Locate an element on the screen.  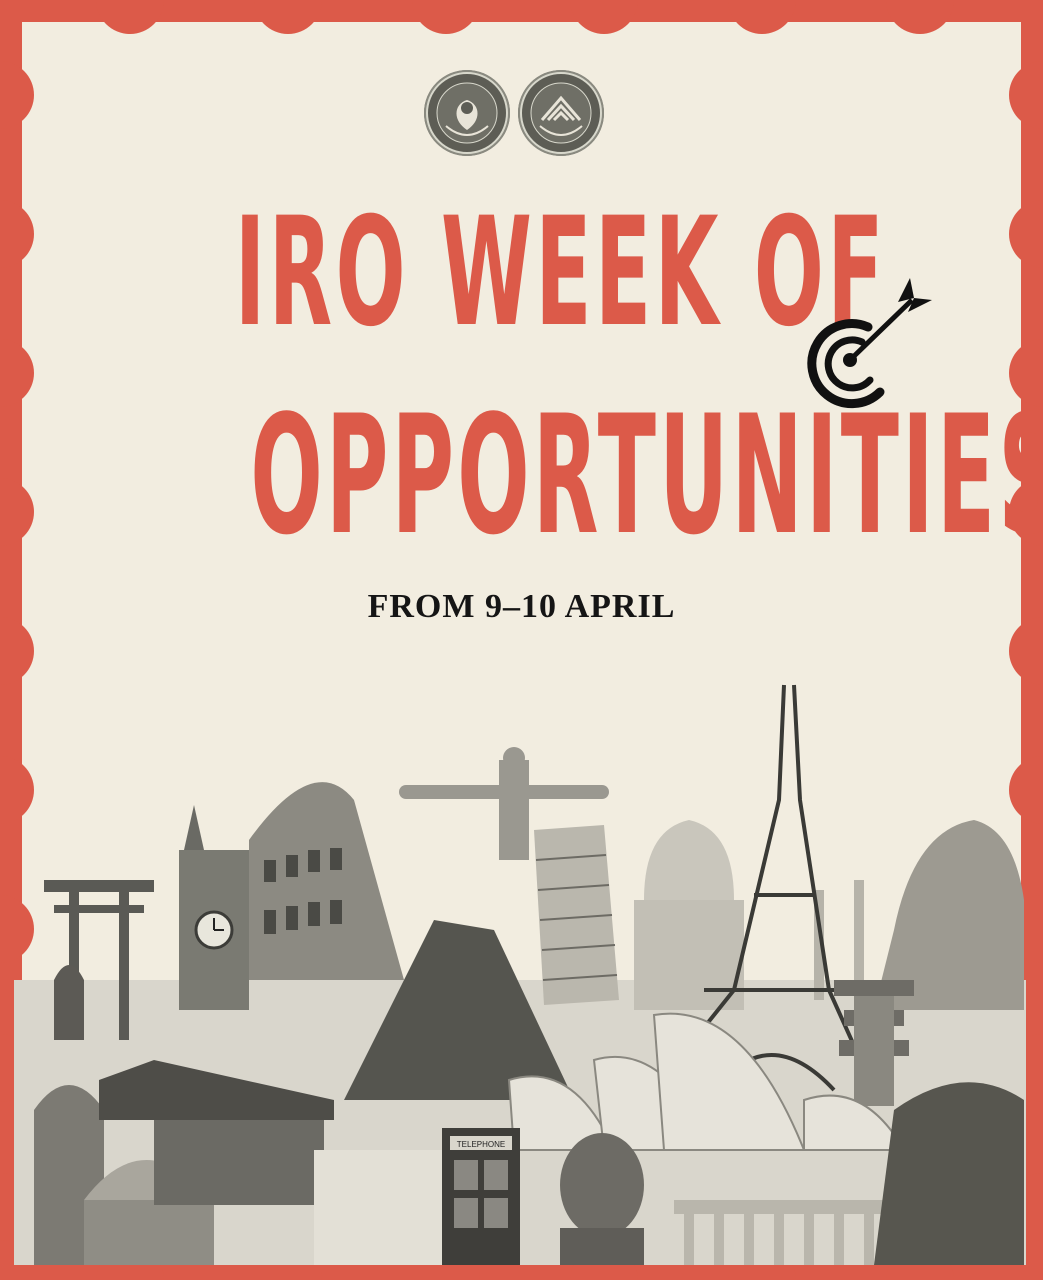
event-dates: FROM 9–10 APRIL is located at coordinates (521, 606).